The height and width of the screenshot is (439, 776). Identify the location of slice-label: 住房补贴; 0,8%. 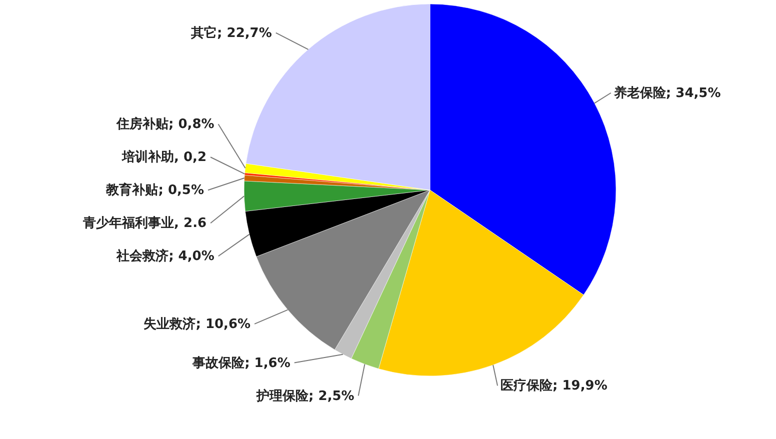
(165, 124).